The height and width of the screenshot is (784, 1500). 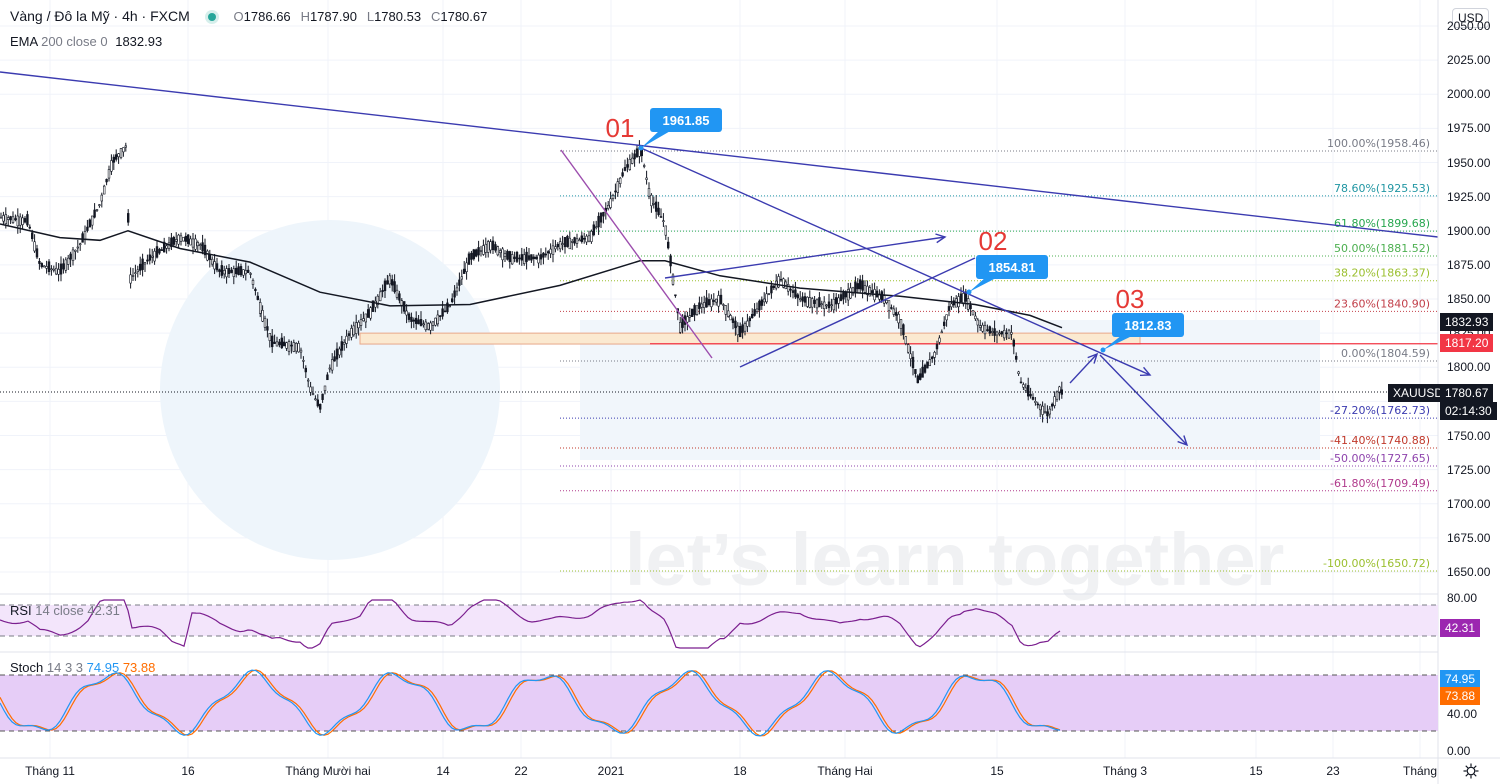 What do you see at coordinates (130, 16) in the screenshot?
I see `interval: 4h` at bounding box center [130, 16].